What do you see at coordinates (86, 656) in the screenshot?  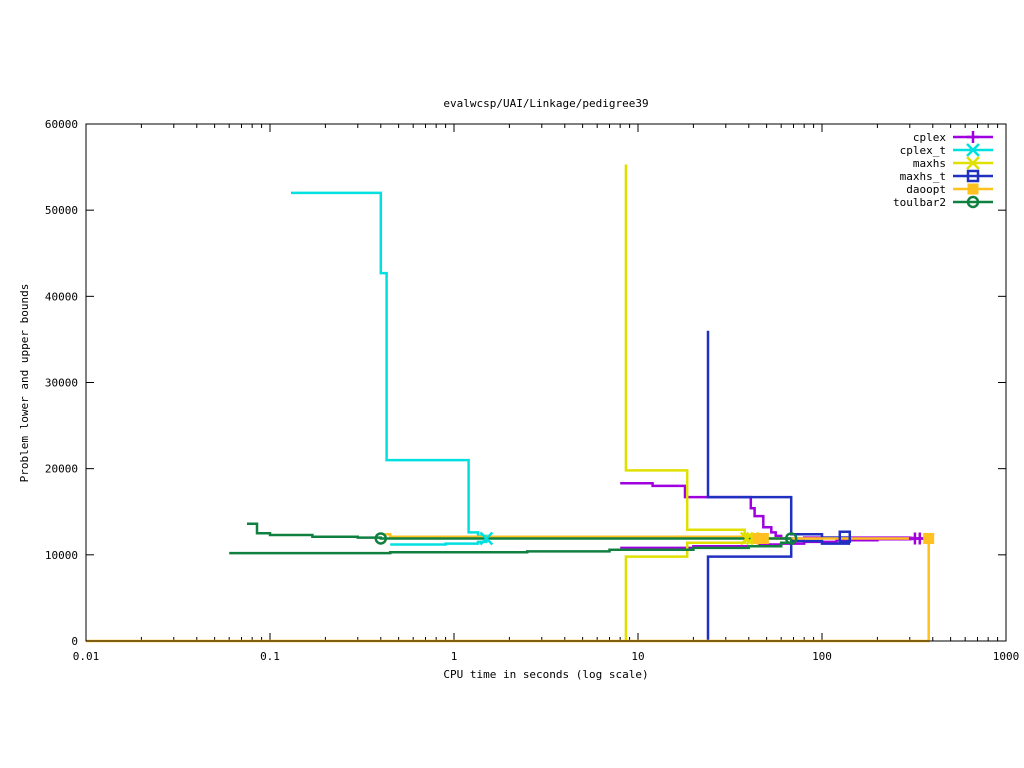 I see `x-tick-label: 0.01` at bounding box center [86, 656].